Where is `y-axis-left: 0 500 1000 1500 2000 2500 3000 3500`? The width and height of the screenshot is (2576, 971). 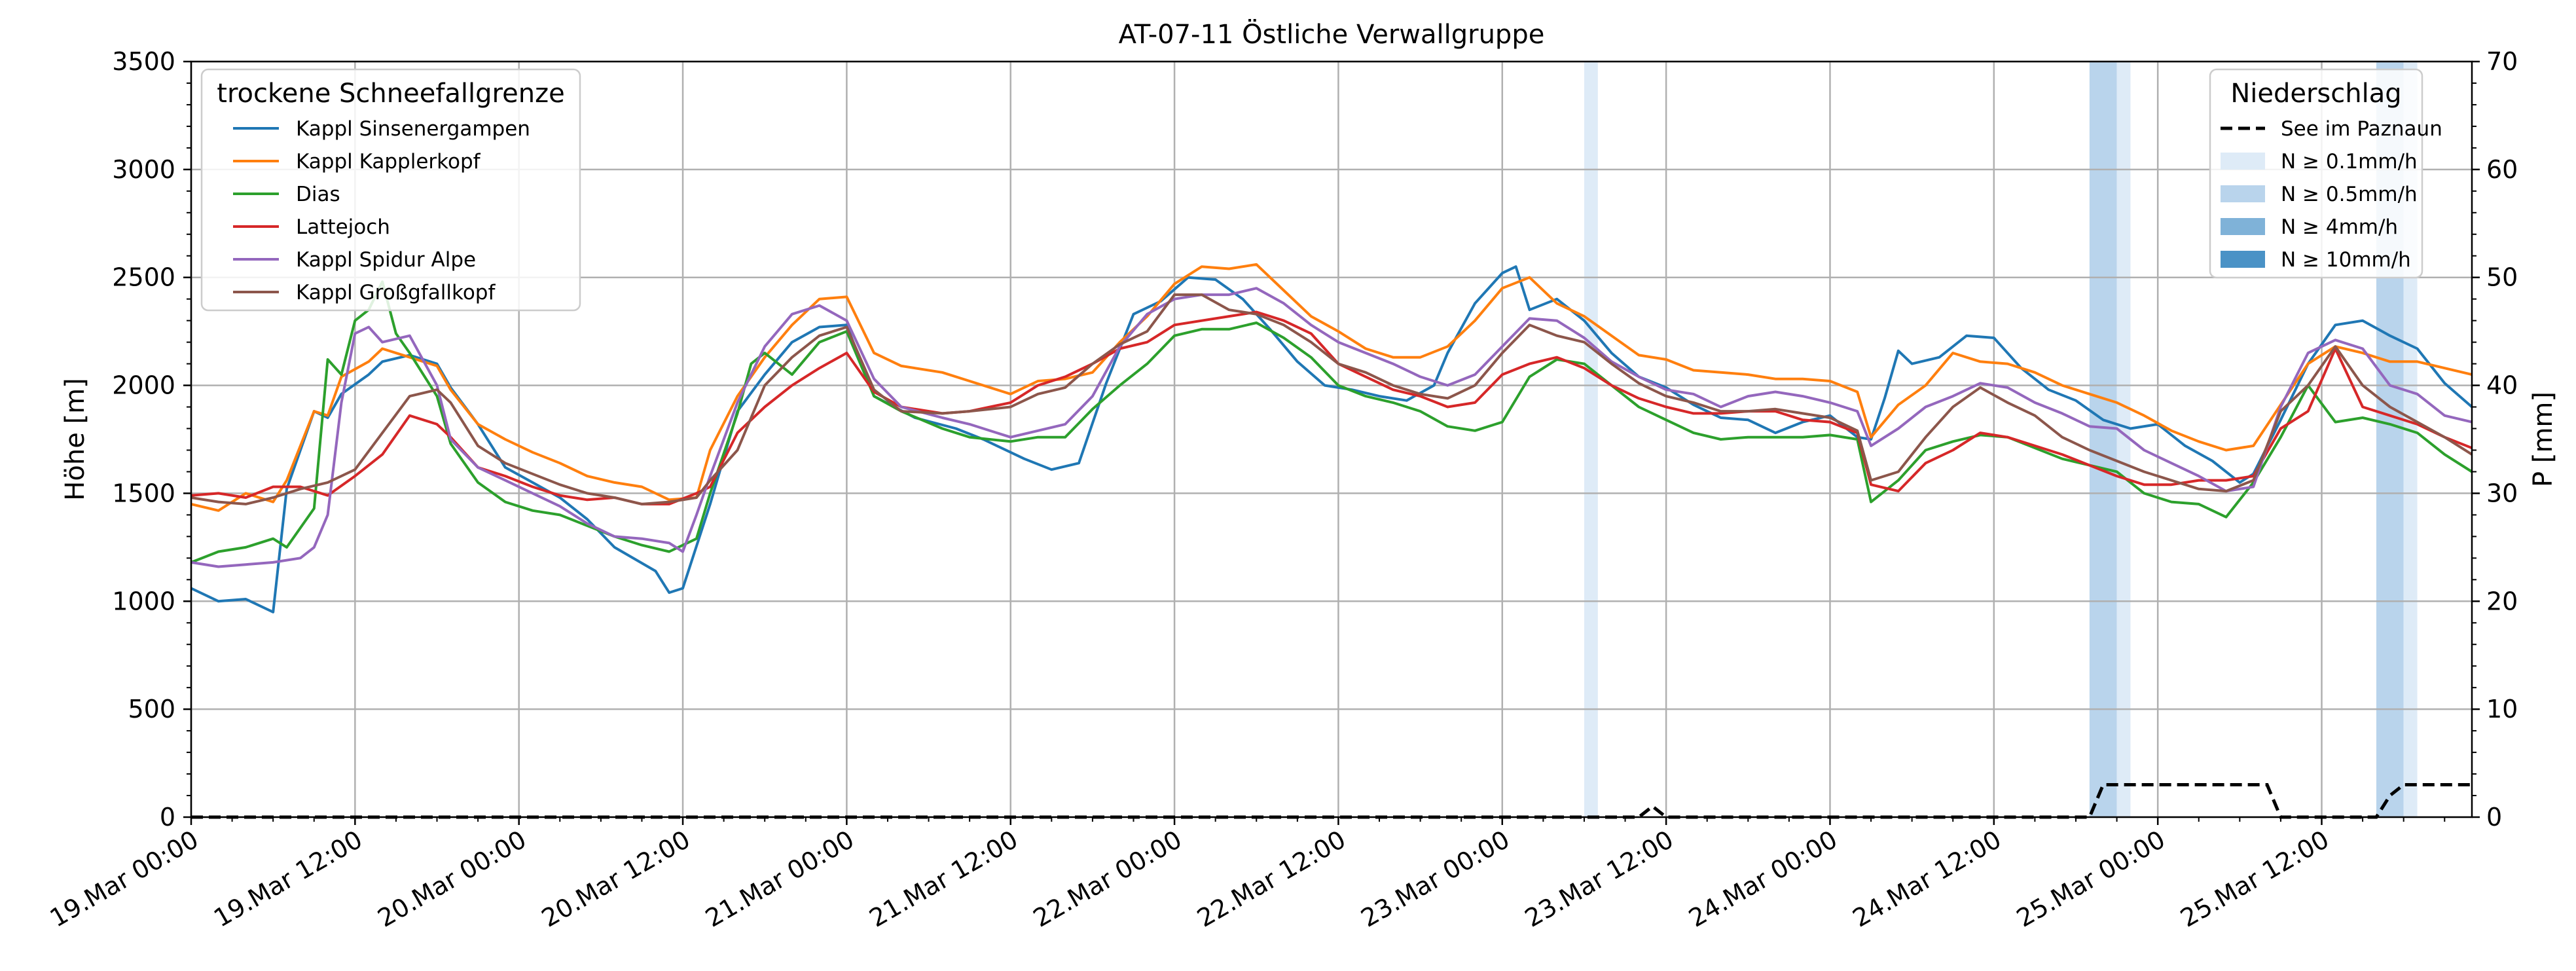
y-axis-left: 0 500 1000 1500 2000 2500 3000 3500 is located at coordinates (151, 439).